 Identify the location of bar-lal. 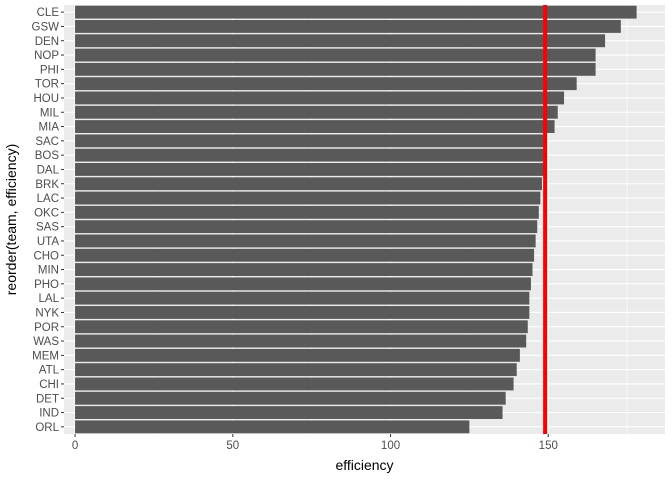
(302, 298).